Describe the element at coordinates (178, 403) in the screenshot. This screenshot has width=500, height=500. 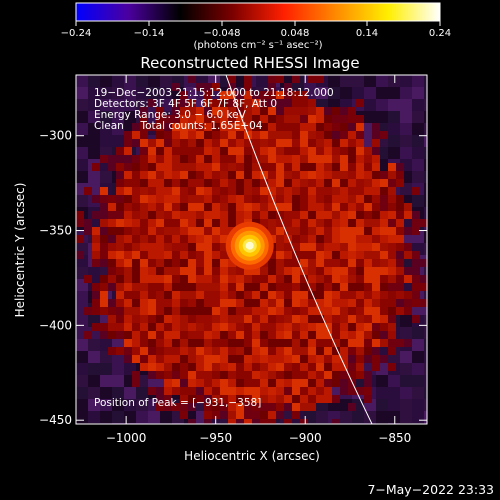
I see `annotation-peak-position: Position of Peak = [−931,−358]` at that location.